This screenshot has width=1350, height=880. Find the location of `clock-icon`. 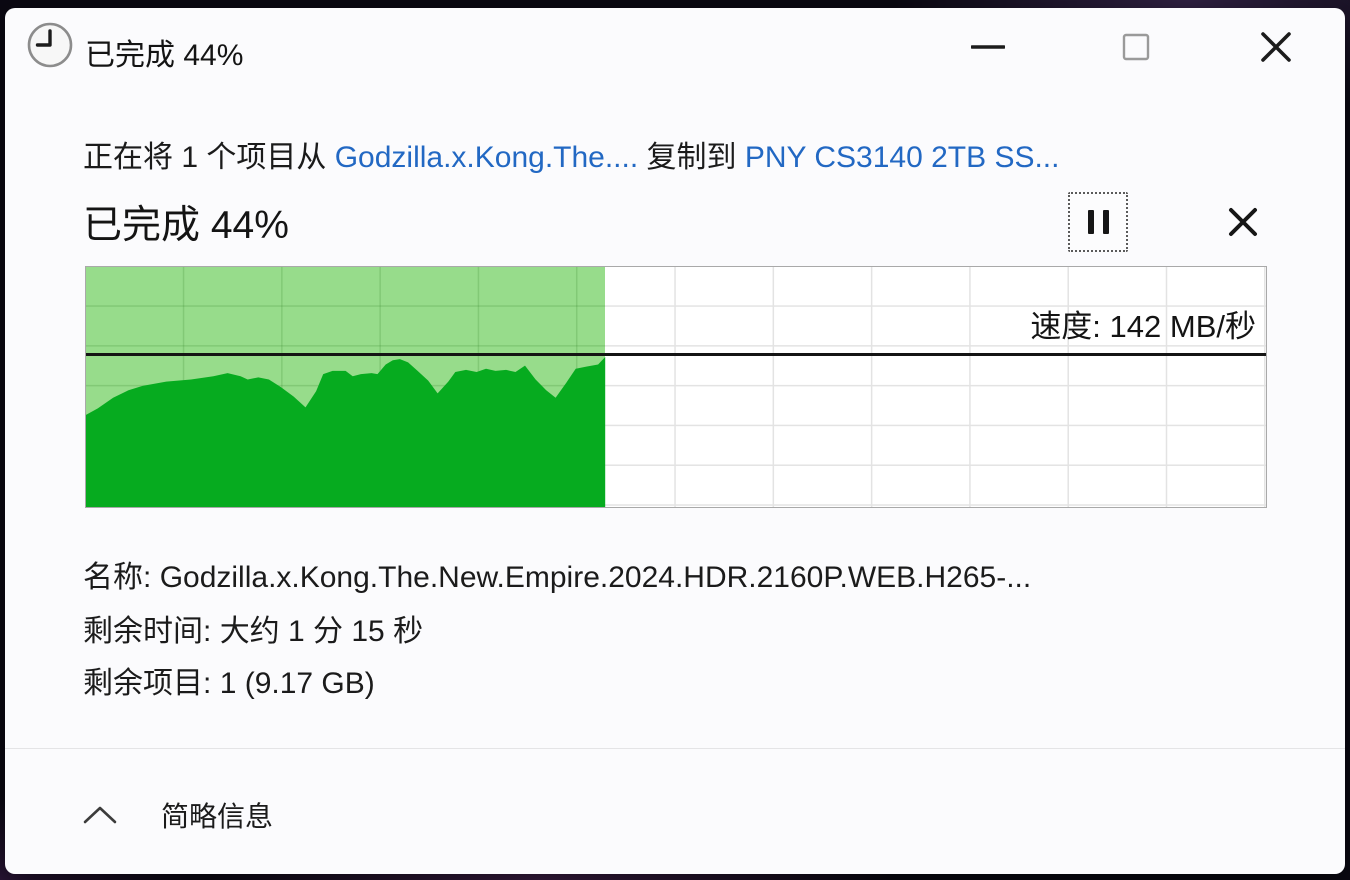

clock-icon is located at coordinates (50, 47).